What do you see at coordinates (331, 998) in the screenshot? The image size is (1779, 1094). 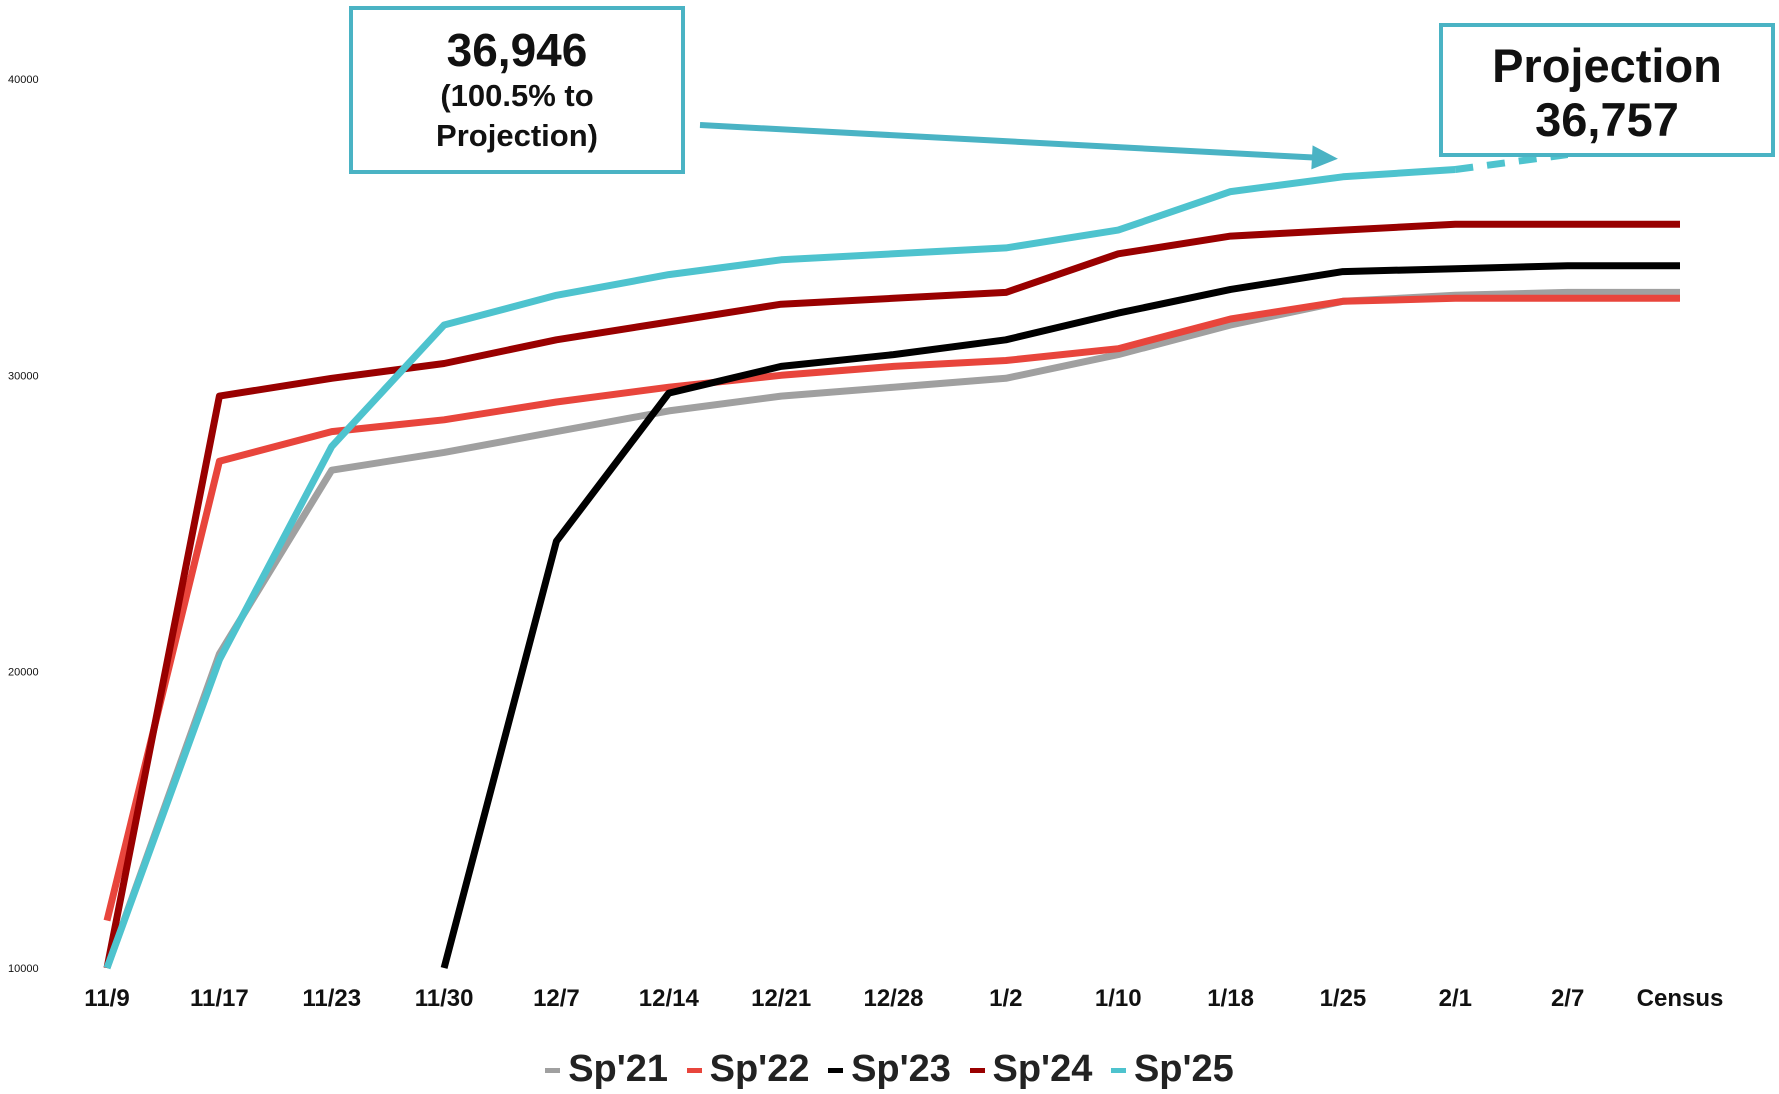 I see `x-tick-label: 11/23` at bounding box center [331, 998].